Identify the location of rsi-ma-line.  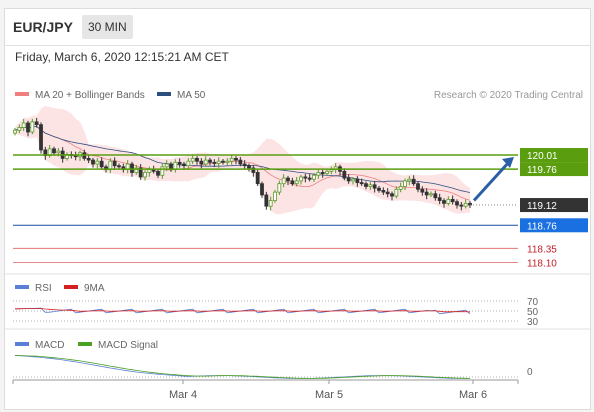
(243, 310).